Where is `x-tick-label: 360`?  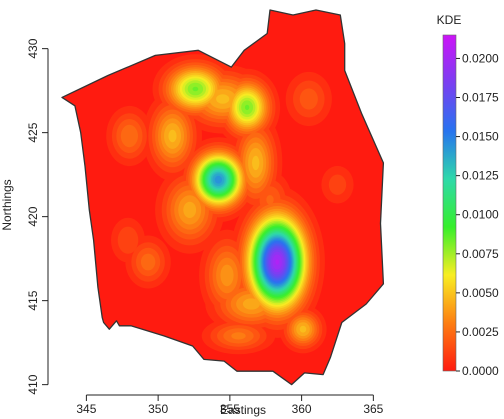
x-tick-label: 360 is located at coordinates (302, 409).